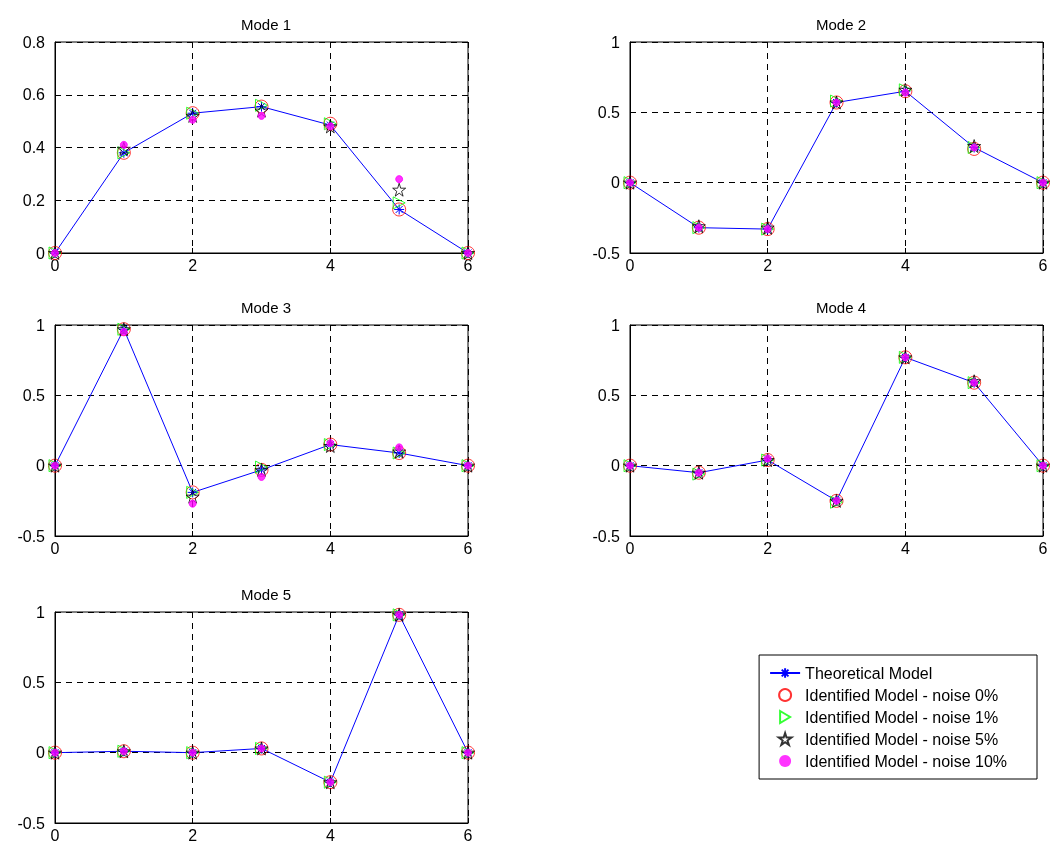 This screenshot has height=856, width=1059. What do you see at coordinates (841, 307) in the screenshot?
I see `chart-title: Mode 4` at bounding box center [841, 307].